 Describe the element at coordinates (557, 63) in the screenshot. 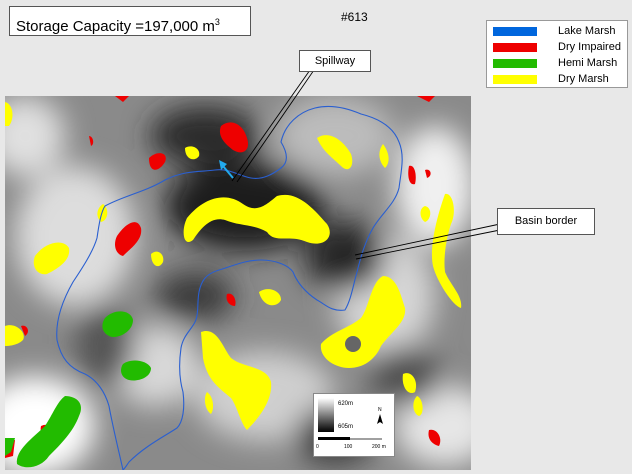

I see `legend-item-hemi-marsh: Hemi Marsh` at that location.